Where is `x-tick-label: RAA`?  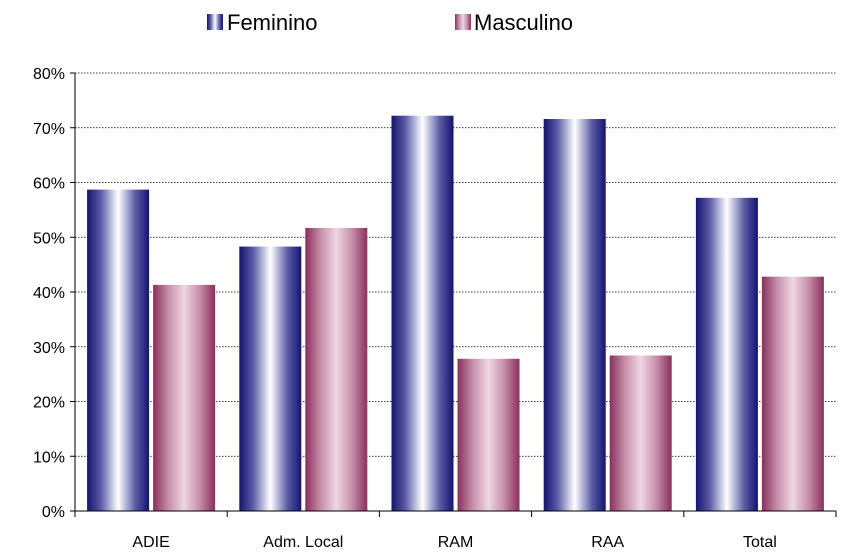 x-tick-label: RAA is located at coordinates (607, 542).